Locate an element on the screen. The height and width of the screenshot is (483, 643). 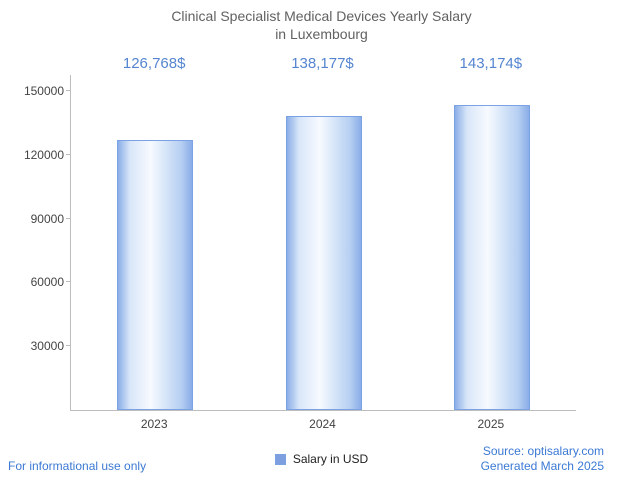
x-axis-tick-label-2025: 2025 is located at coordinates (491, 424).